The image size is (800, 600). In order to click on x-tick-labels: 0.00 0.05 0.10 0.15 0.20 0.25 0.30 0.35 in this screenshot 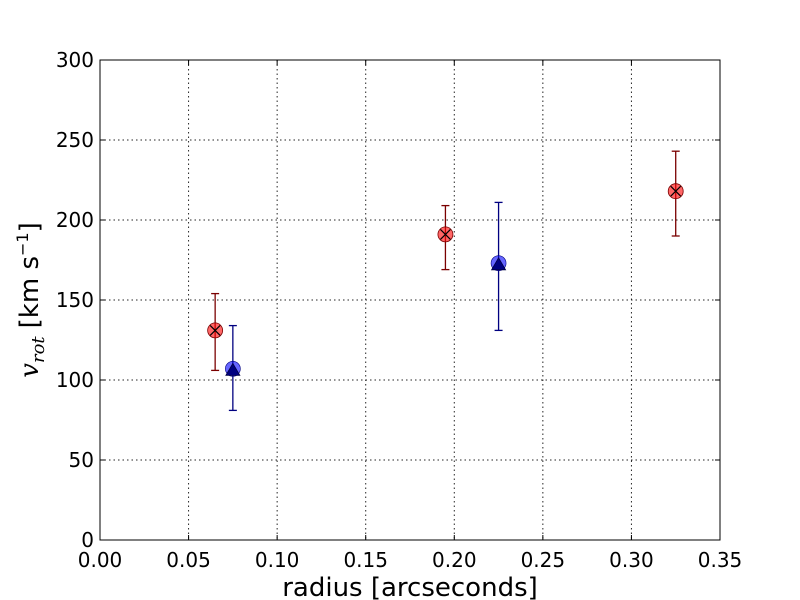, I will do `click(410, 560)`.